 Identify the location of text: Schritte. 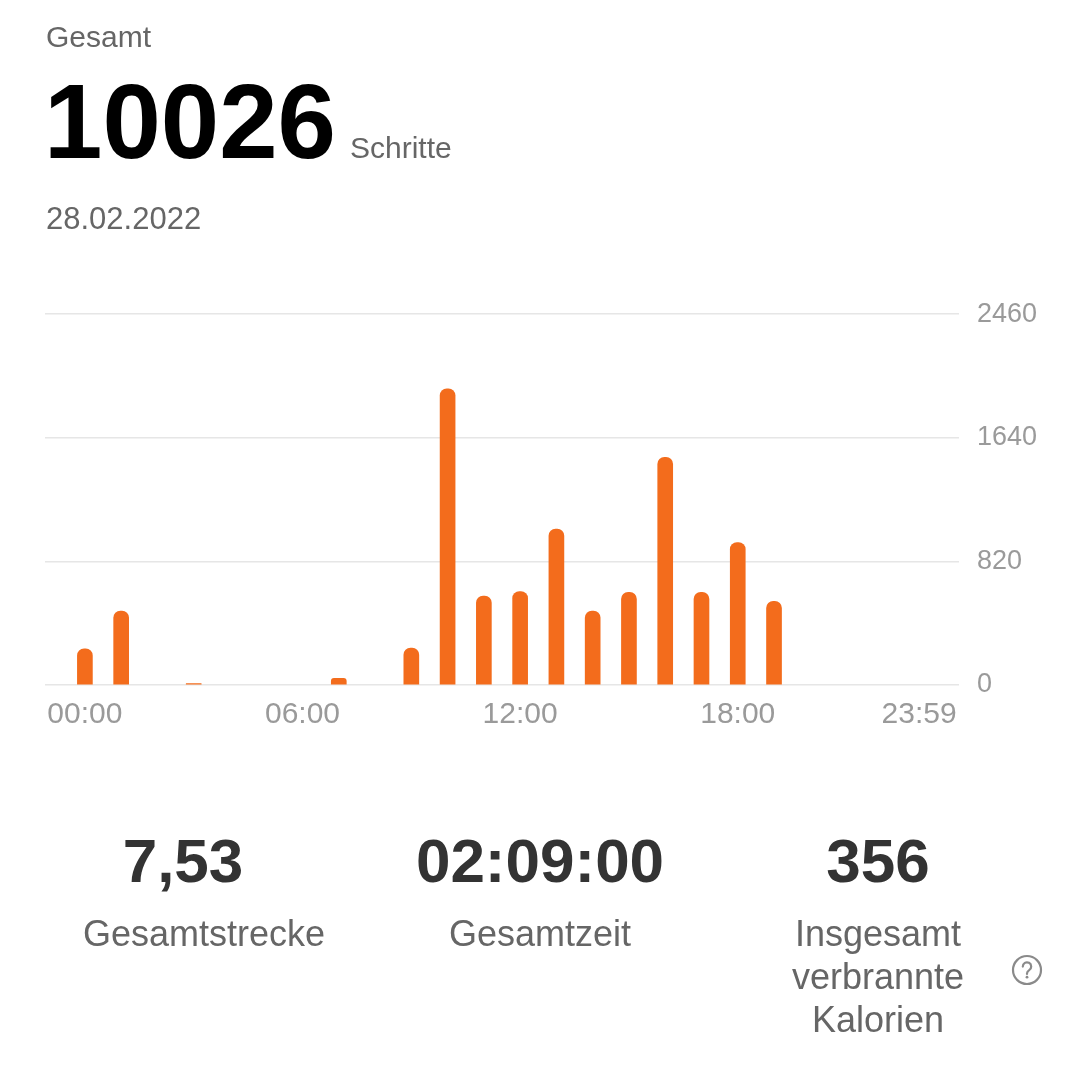
(400, 148).